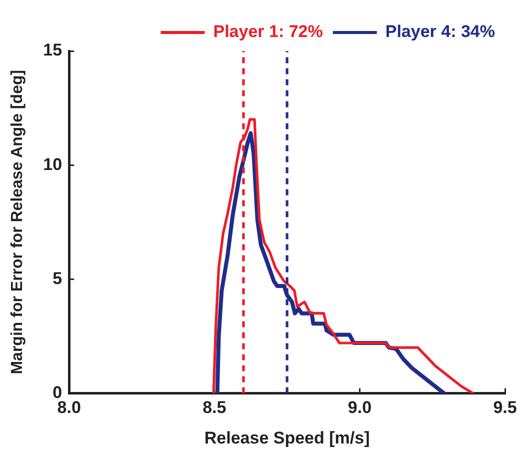 The height and width of the screenshot is (457, 529). I want to click on y-axis-title: Margin for Error for Release Angle [deg], so click(17, 222).